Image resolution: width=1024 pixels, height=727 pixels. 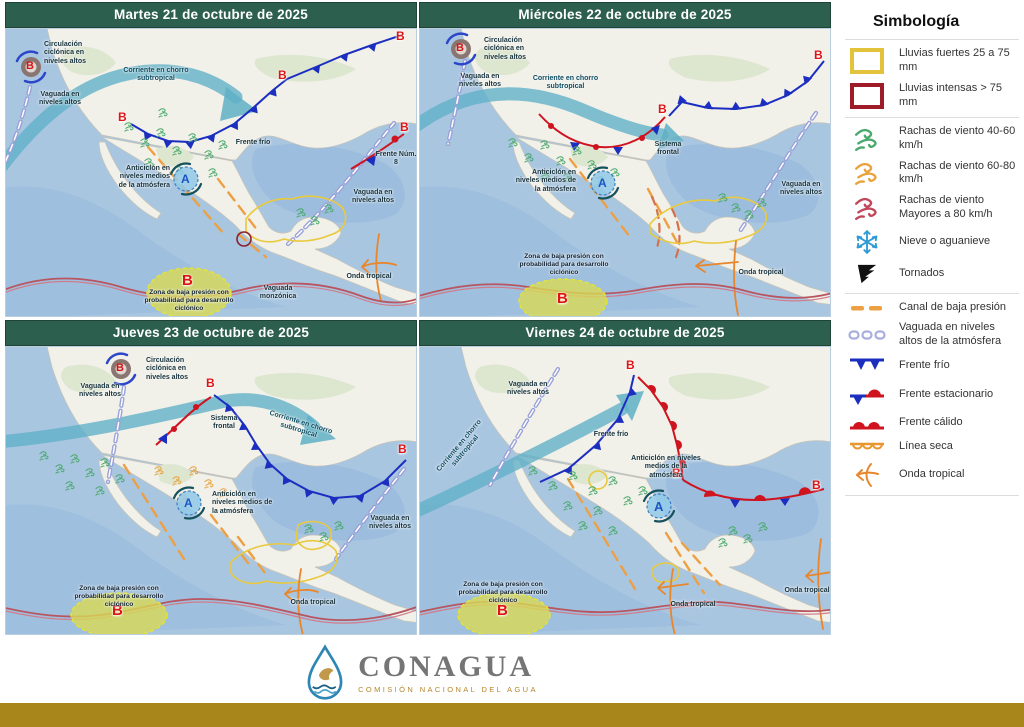 I want to click on tropical-wave-icon, so click(x=867, y=475).